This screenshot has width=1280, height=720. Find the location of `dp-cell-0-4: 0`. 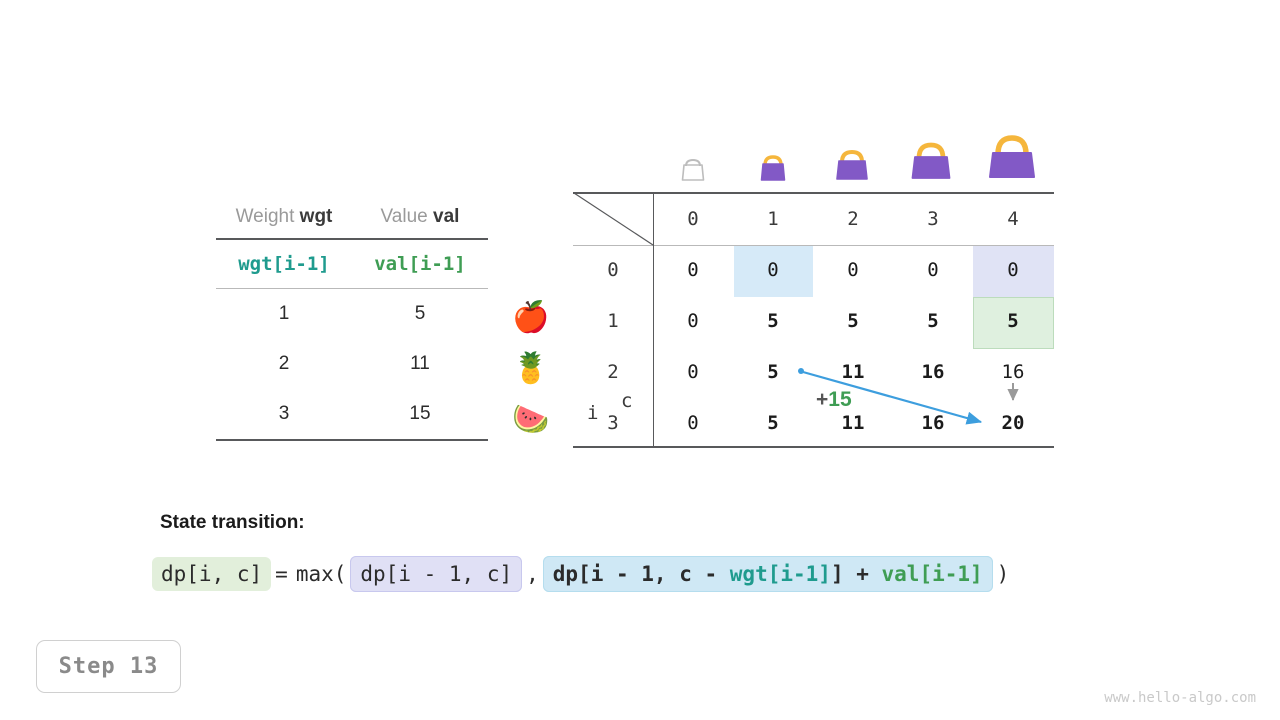

dp-cell-0-4: 0 is located at coordinates (1013, 270).